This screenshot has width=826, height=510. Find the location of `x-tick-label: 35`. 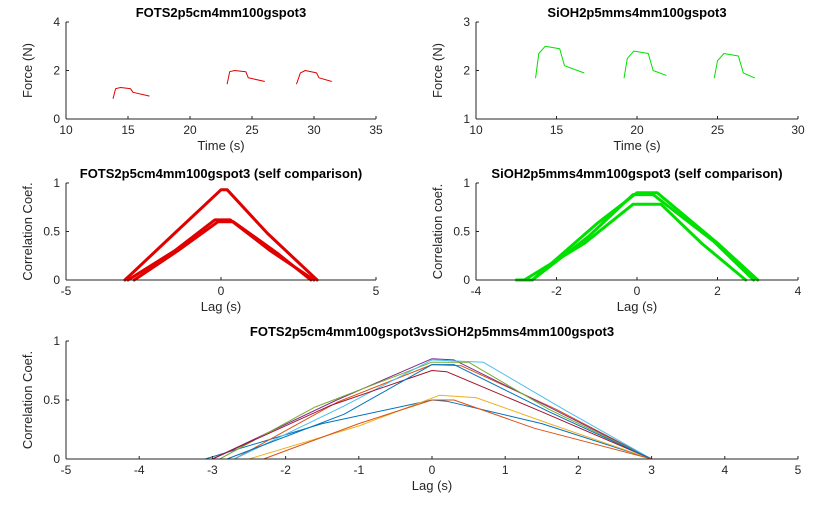

x-tick-label: 35 is located at coordinates (376, 130).